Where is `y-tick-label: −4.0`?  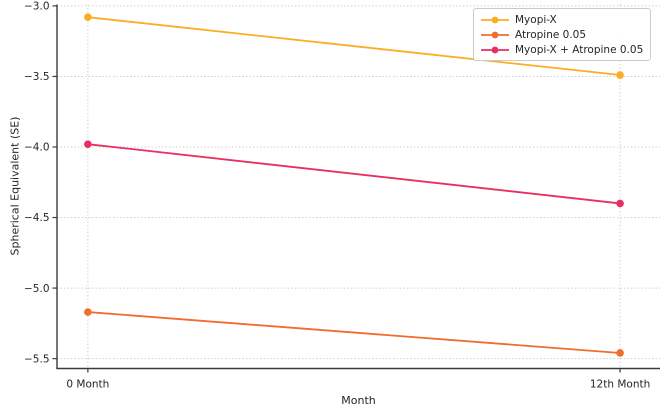
y-tick-label: −4.0 is located at coordinates (37, 148).